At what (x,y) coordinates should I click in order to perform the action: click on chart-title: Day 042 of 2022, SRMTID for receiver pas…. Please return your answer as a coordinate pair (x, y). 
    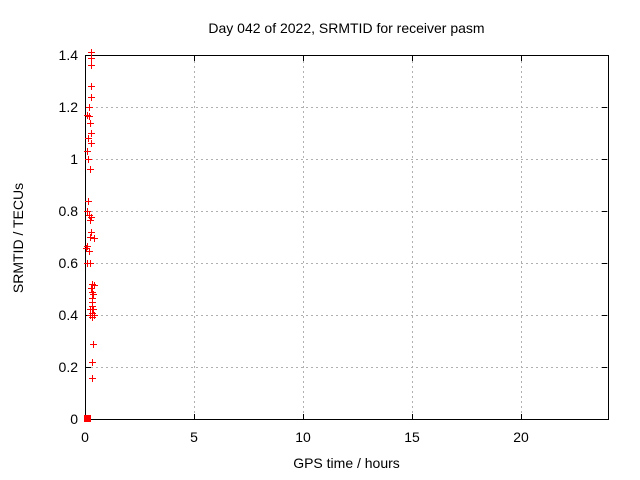
    Looking at the image, I should click on (346, 28).